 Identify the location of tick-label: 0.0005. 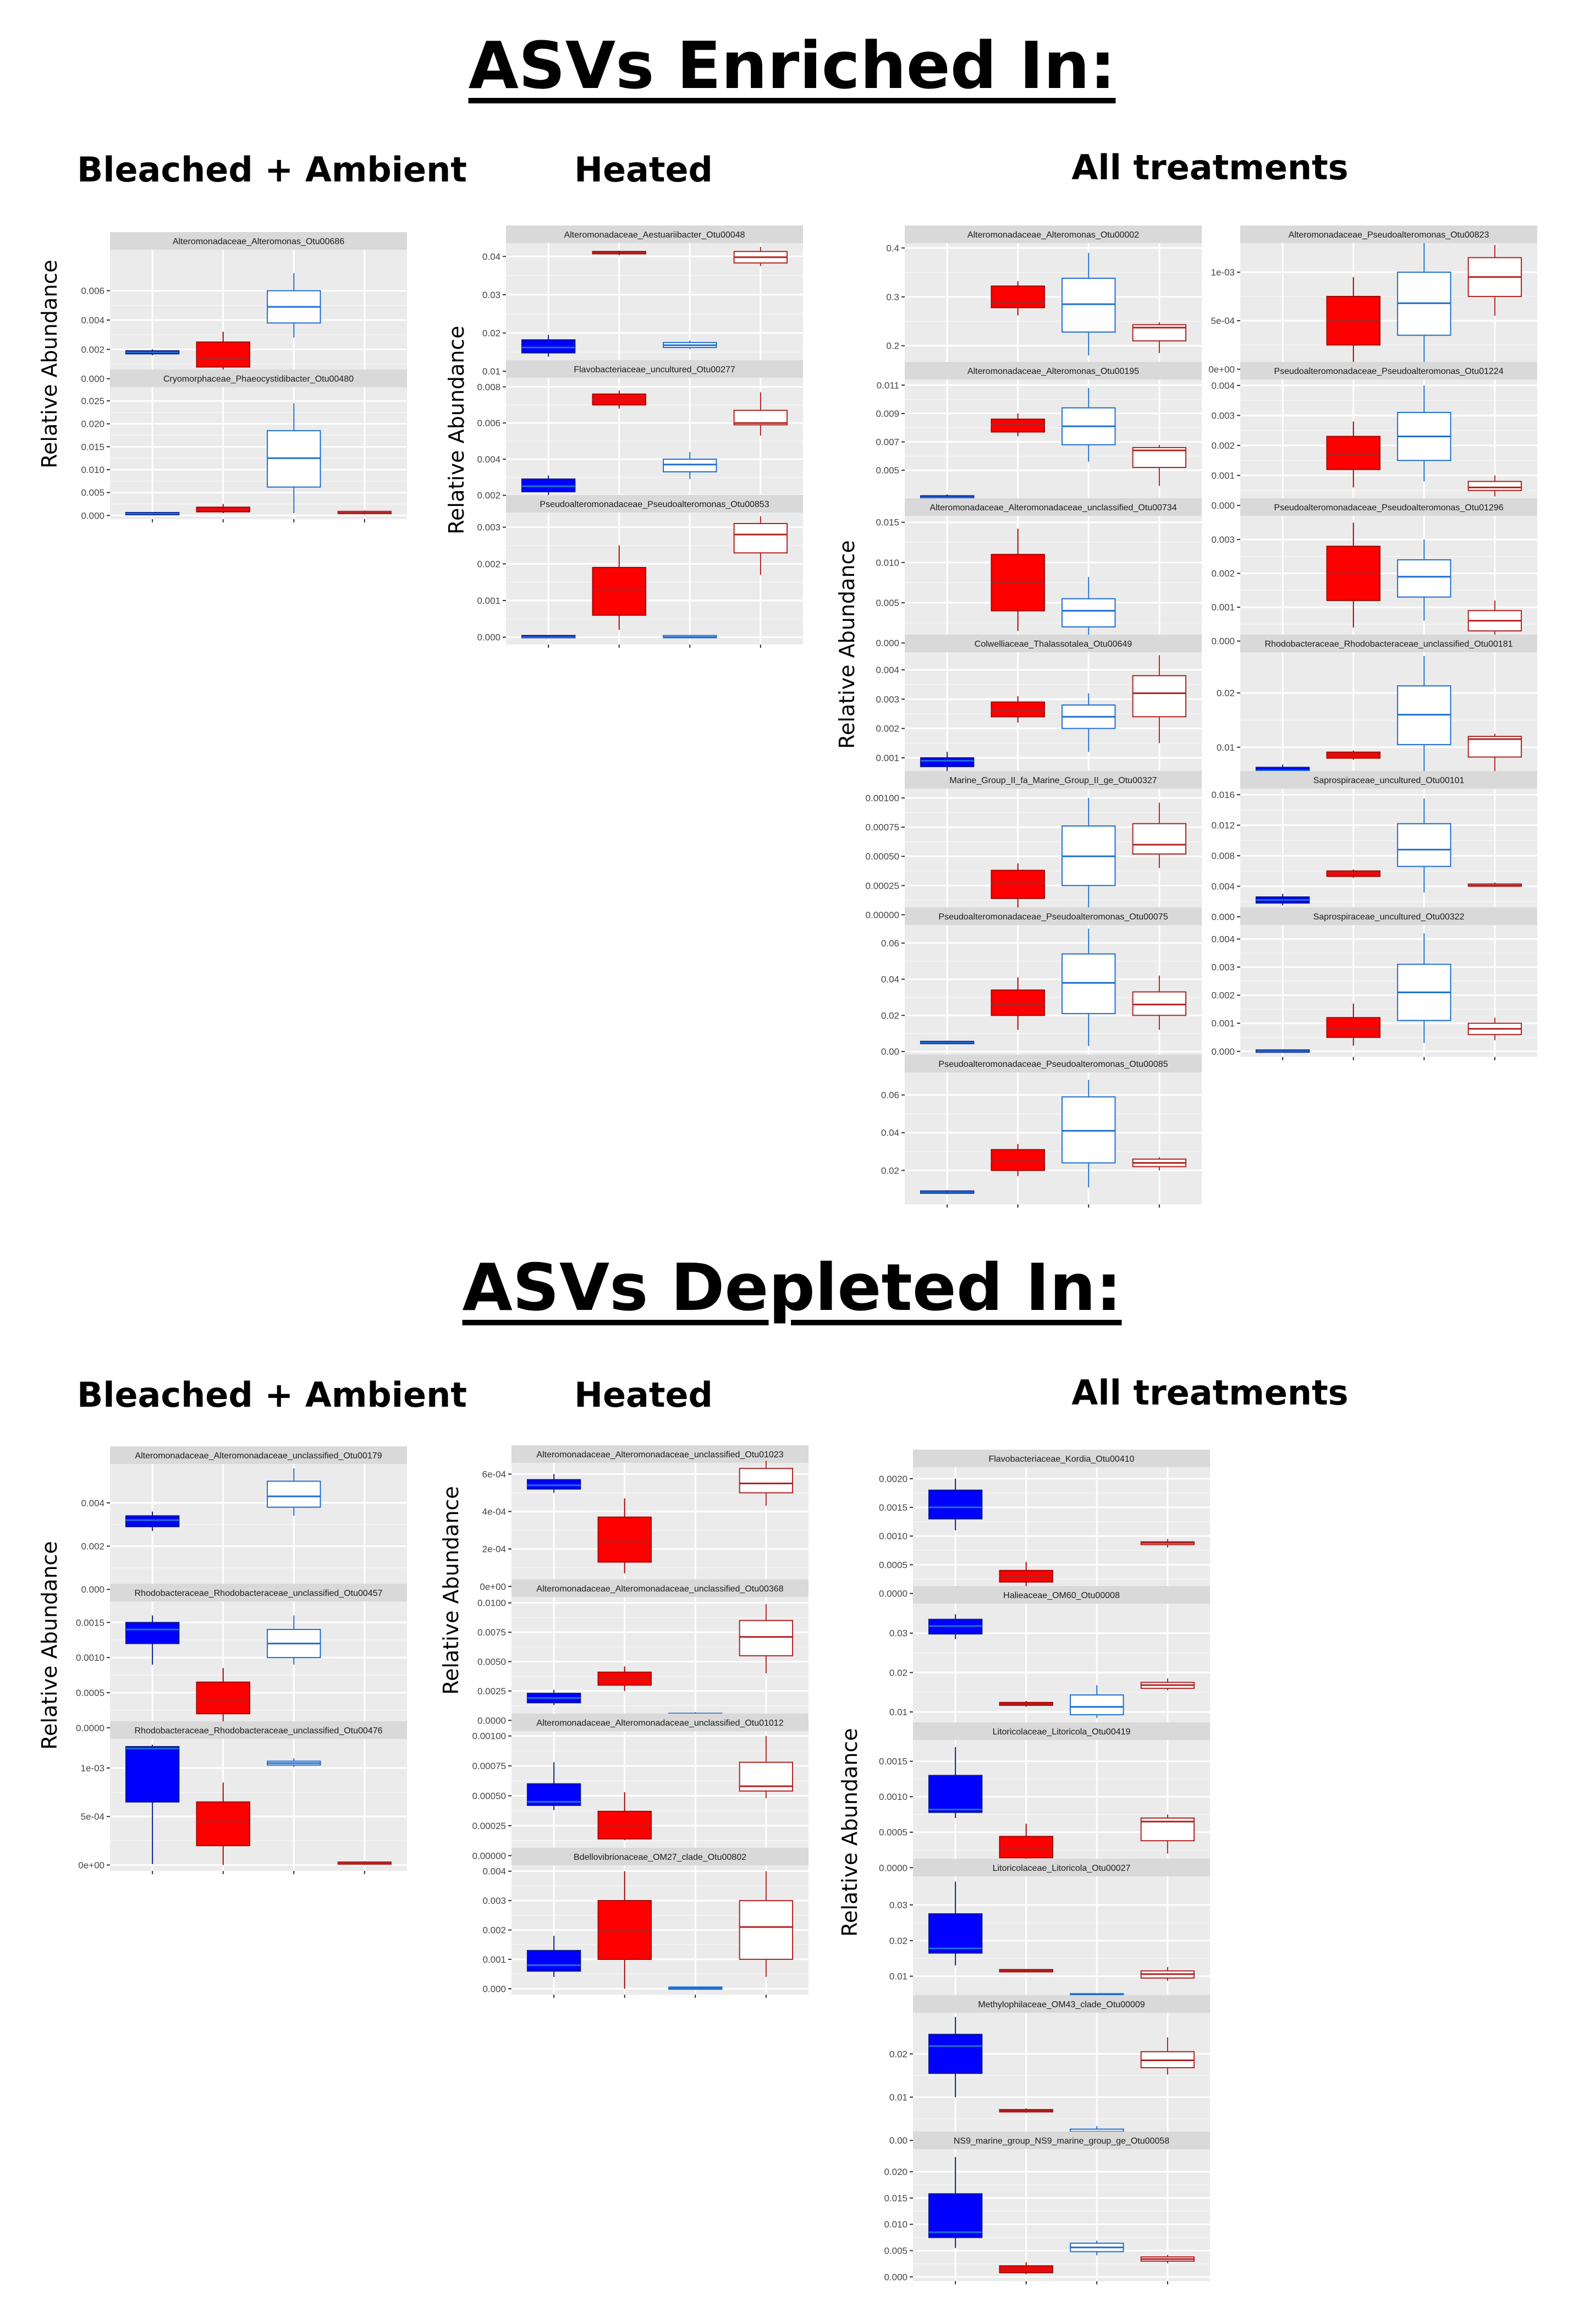
(893, 1565).